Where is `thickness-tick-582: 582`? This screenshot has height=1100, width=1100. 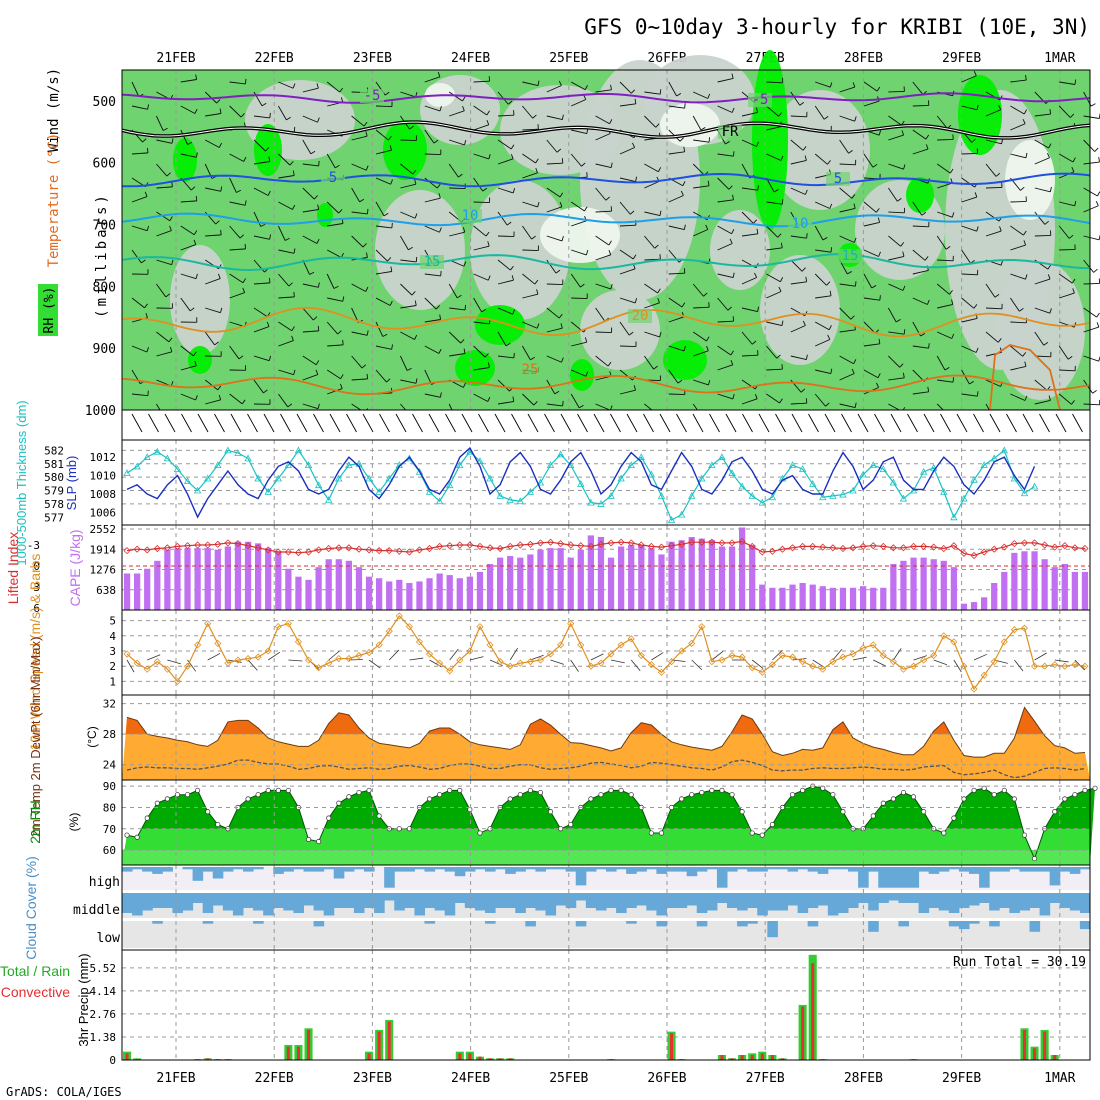
thickness-tick-582: 582 is located at coordinates (54, 450).